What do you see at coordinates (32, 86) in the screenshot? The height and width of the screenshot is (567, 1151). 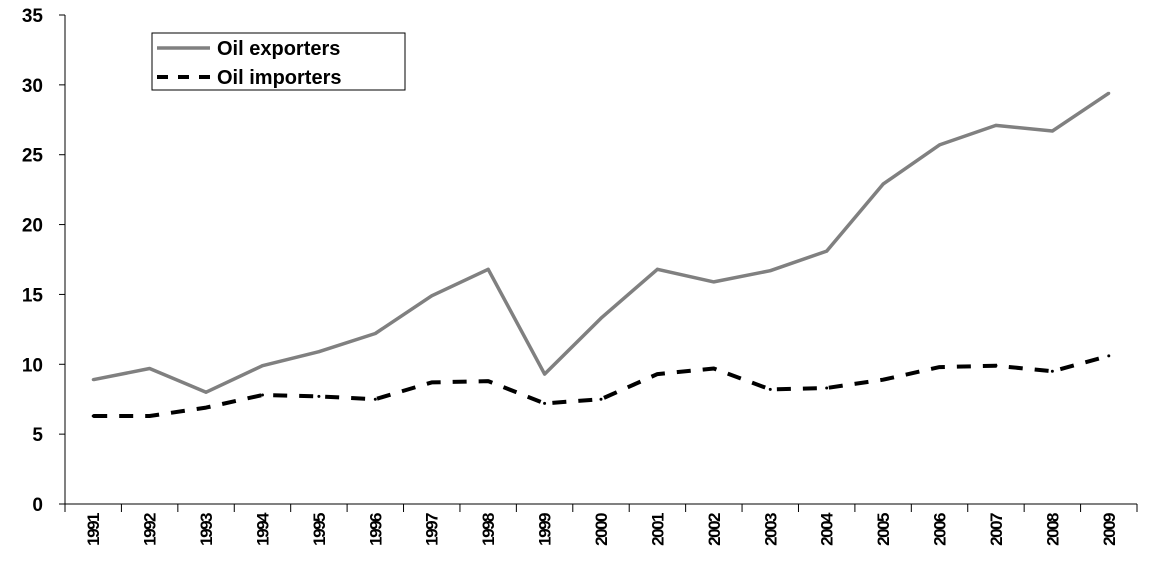 I see `y-tick-label: 30` at bounding box center [32, 86].